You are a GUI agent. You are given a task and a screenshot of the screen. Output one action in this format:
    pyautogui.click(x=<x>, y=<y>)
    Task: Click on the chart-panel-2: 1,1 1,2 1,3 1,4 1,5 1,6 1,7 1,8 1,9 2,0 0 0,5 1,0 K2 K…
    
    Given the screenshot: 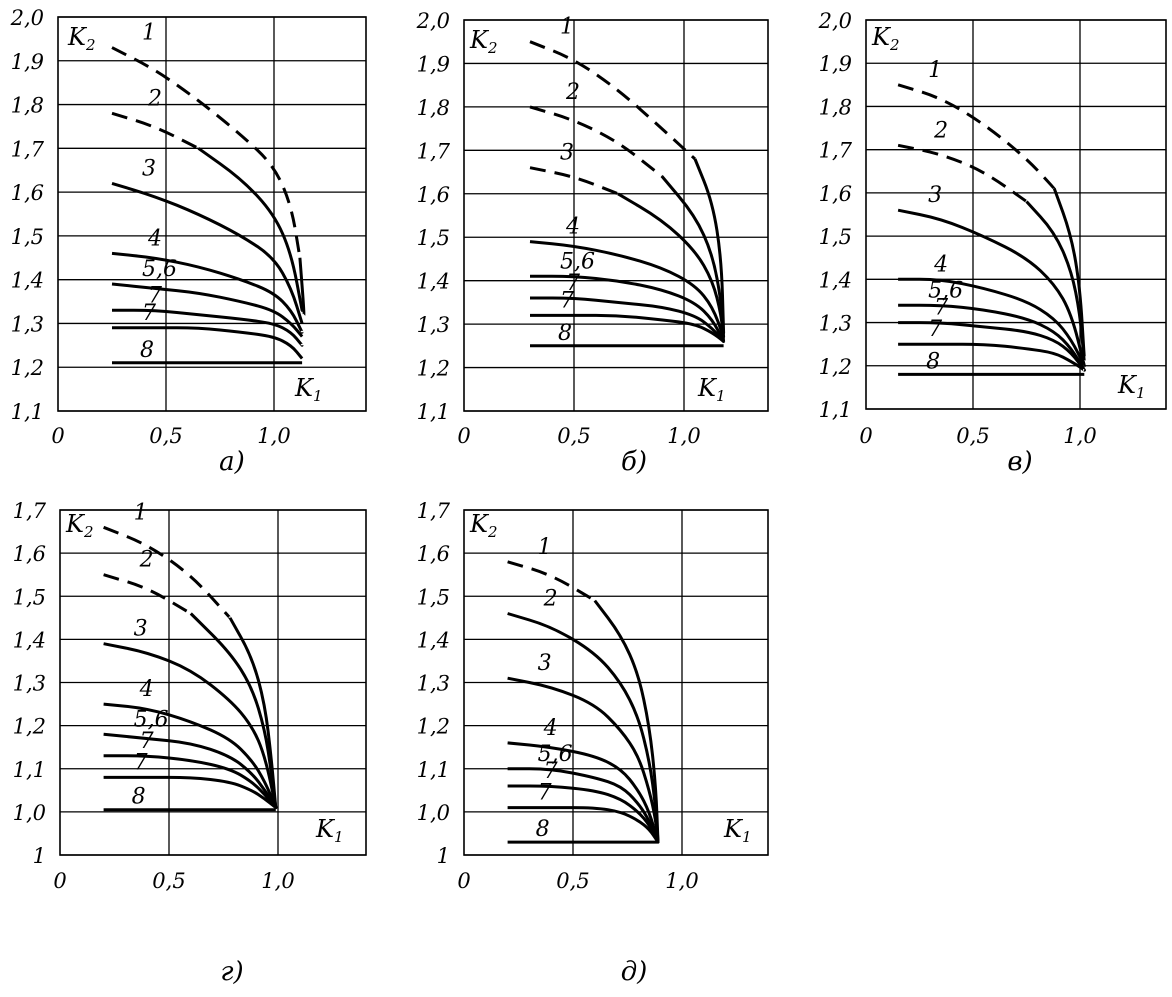 What is the action you would take?
    pyautogui.click(x=592, y=243)
    